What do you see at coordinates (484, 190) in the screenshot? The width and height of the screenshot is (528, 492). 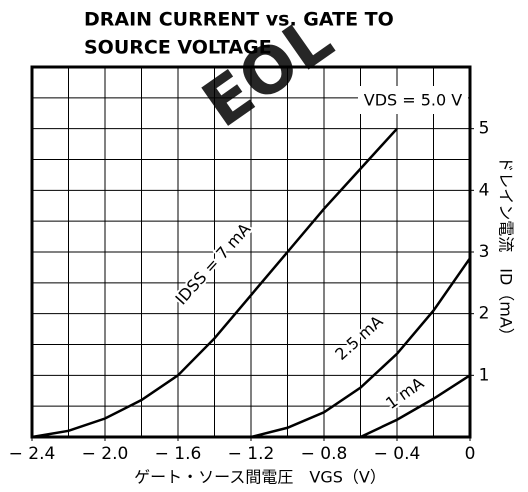 I see `y-tick-label: 4` at bounding box center [484, 190].